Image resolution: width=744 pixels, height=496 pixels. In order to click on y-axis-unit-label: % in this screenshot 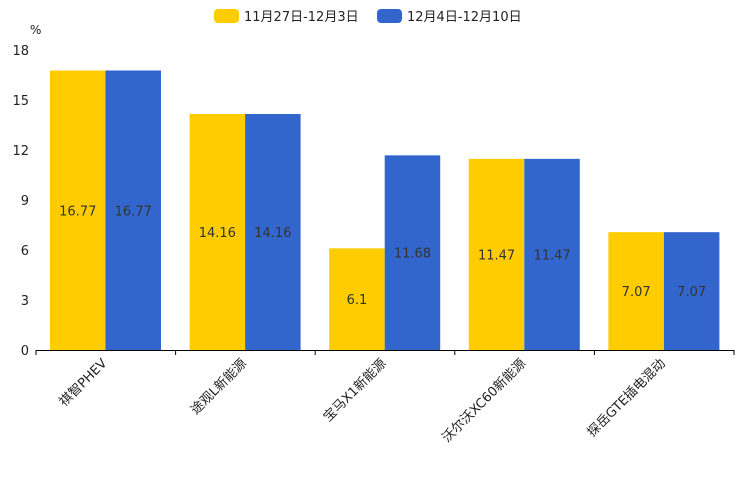, I will do `click(35, 30)`.